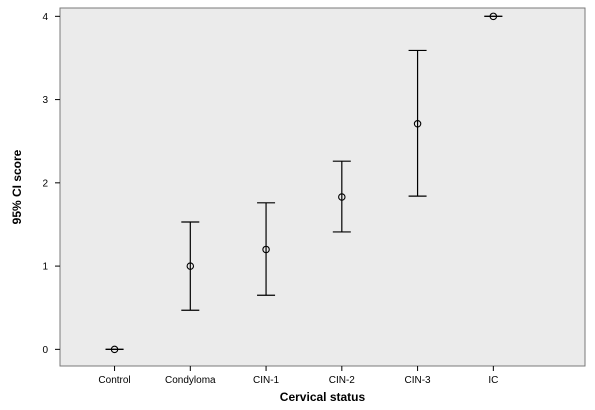  I want to click on x-axis-title: Cervical status, so click(323, 397).